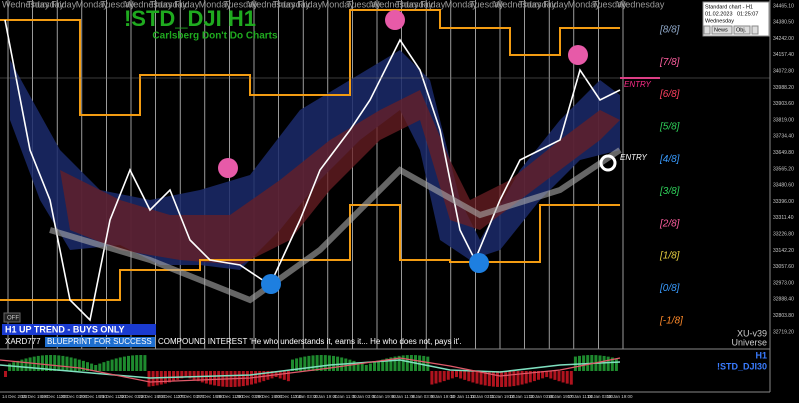 The image size is (799, 403). What do you see at coordinates (54, 396) in the screenshot?
I see `date-label: 19 Dec 11:00` at bounding box center [54, 396].